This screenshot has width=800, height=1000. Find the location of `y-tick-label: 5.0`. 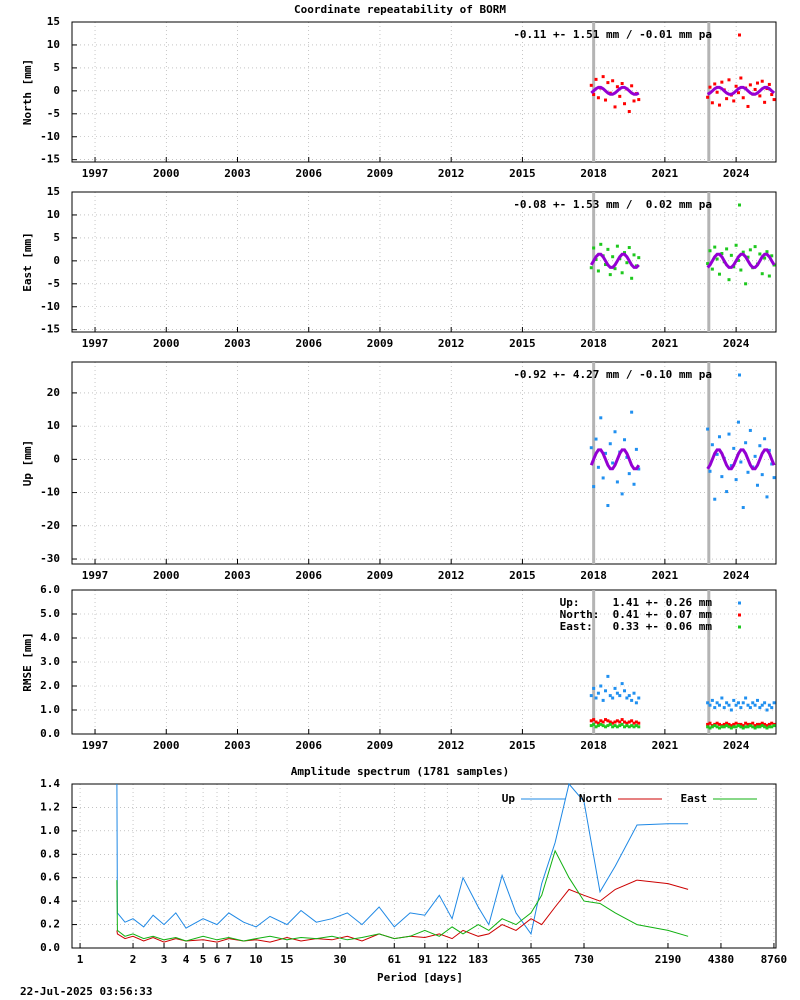

y-tick-label: 5.0 is located at coordinates (50, 613).